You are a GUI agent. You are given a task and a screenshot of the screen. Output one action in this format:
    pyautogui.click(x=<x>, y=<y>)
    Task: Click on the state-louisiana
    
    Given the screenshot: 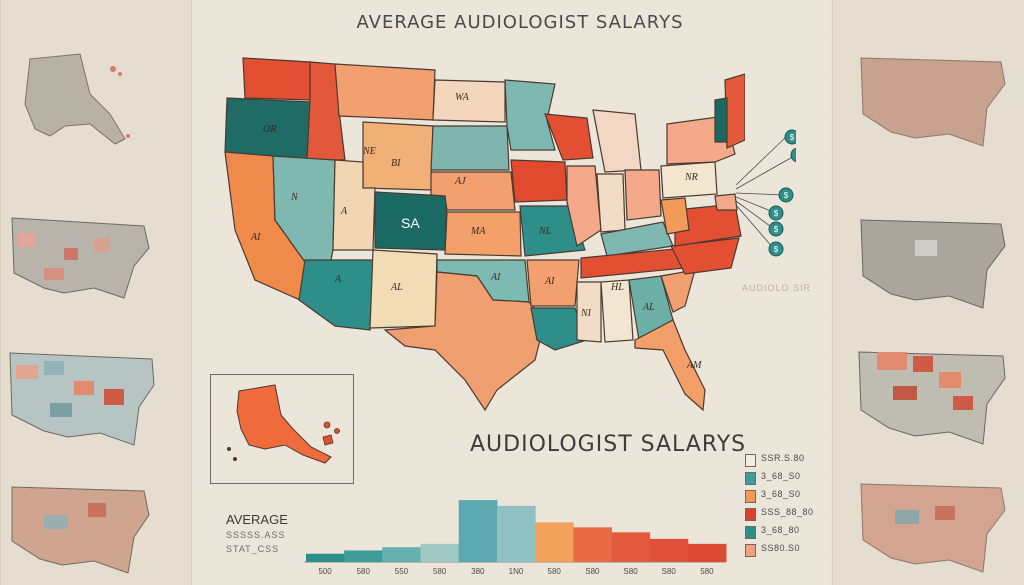 What is the action you would take?
    pyautogui.click(x=559, y=329)
    